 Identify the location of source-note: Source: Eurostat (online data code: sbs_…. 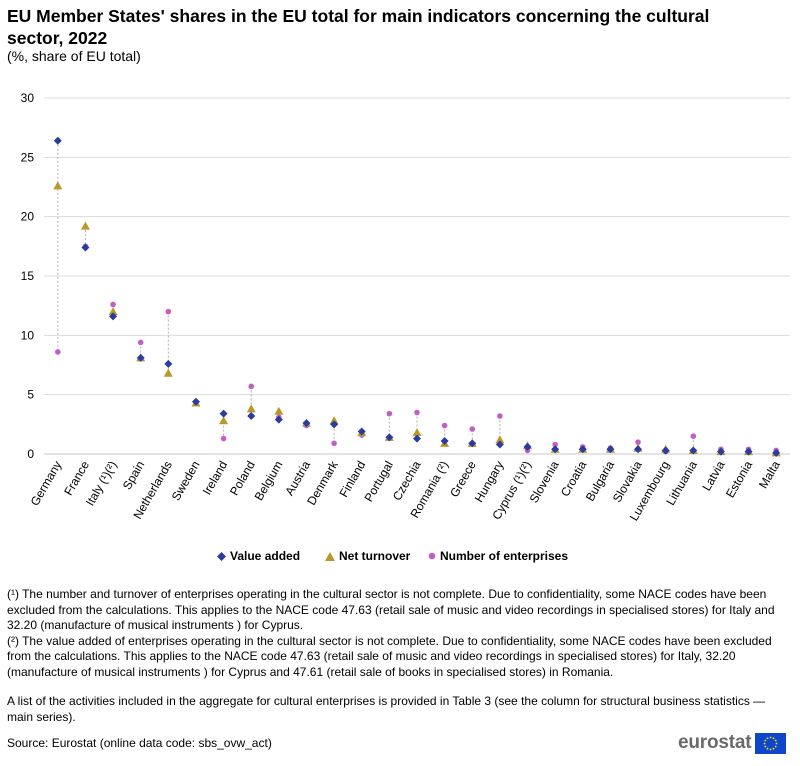
(139, 743).